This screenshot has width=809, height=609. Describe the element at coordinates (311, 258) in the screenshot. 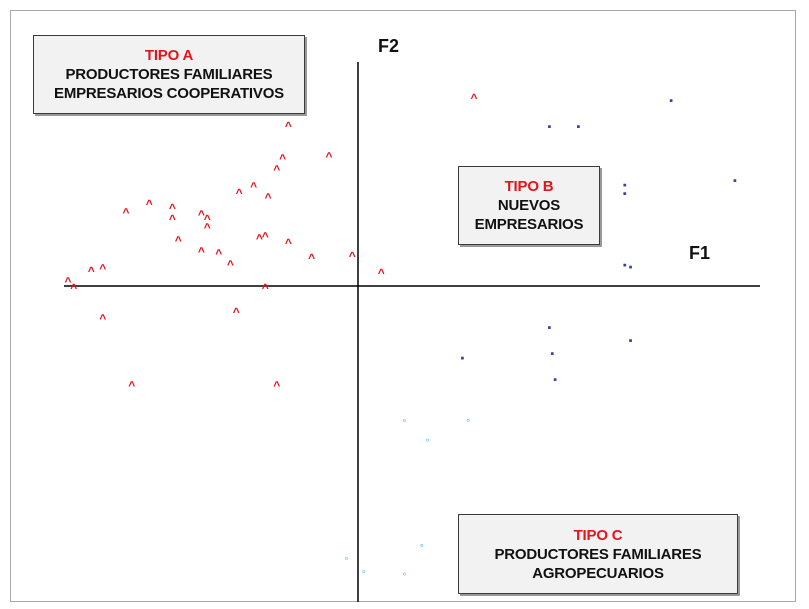

I see `point-a-12: ^` at that location.